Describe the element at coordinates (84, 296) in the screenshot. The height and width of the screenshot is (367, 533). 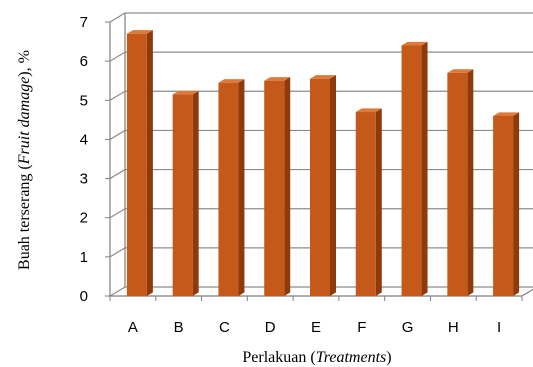
I see `y-tick-label: 0` at that location.